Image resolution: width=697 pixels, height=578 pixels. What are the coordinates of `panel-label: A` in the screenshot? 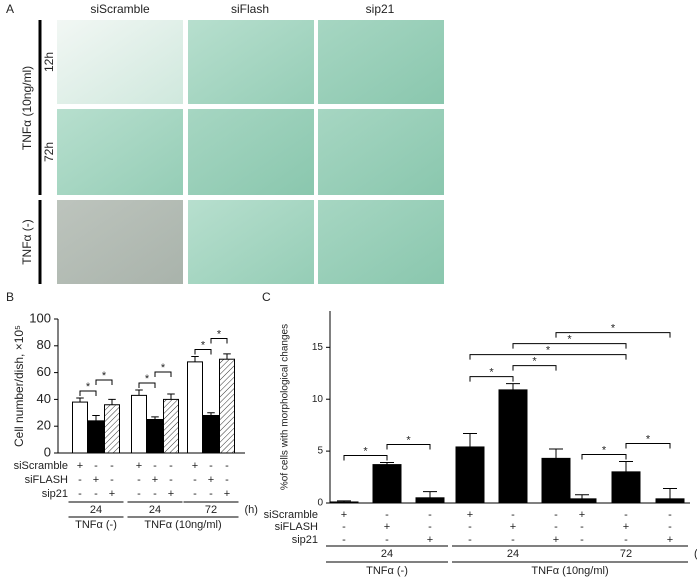 It's located at (10, 9).